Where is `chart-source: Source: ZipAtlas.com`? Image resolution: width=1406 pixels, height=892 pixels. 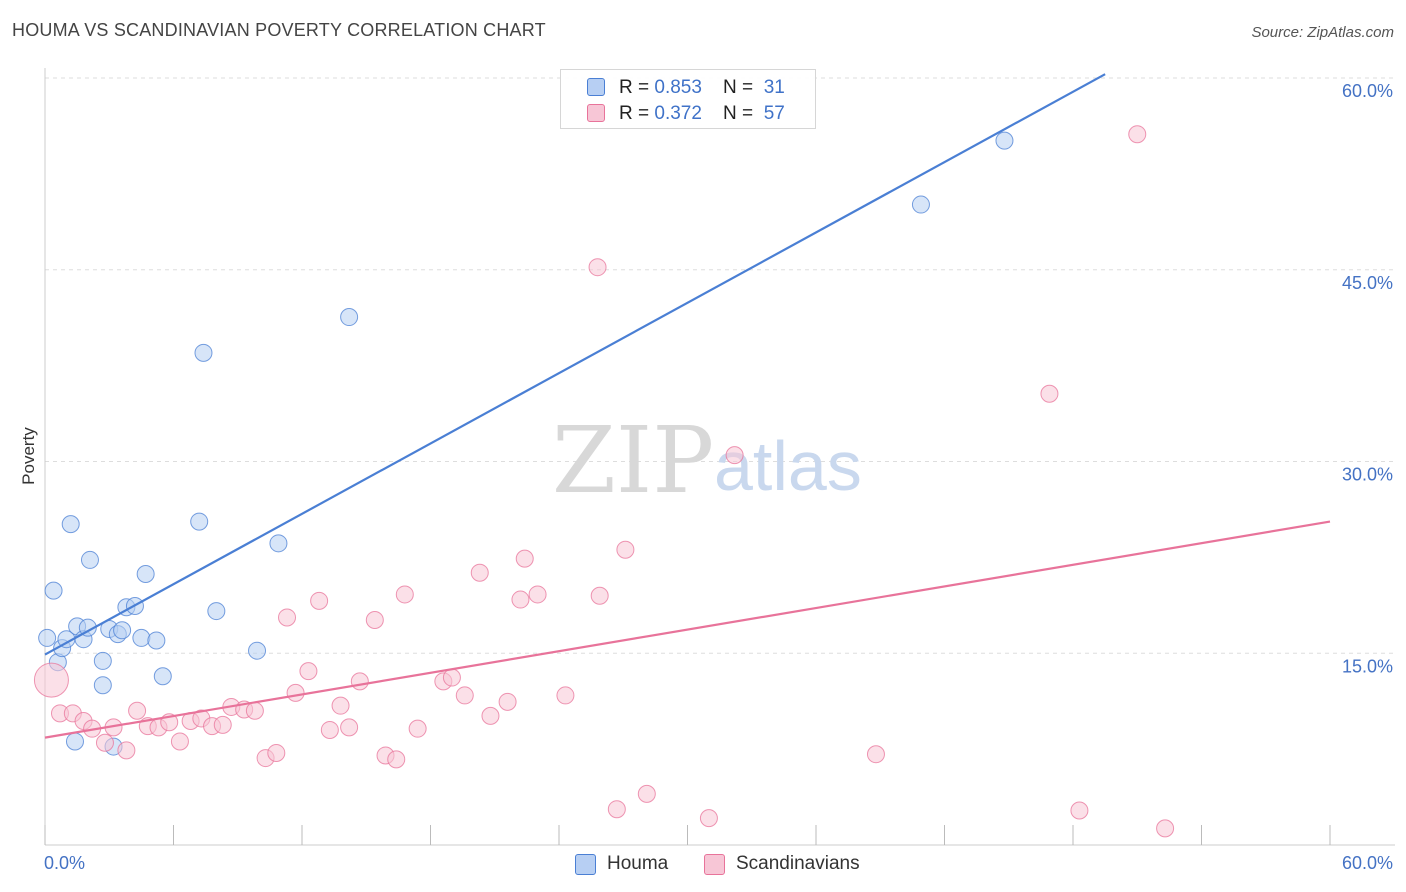 chart-source: Source: ZipAtlas.com is located at coordinates (1322, 32).